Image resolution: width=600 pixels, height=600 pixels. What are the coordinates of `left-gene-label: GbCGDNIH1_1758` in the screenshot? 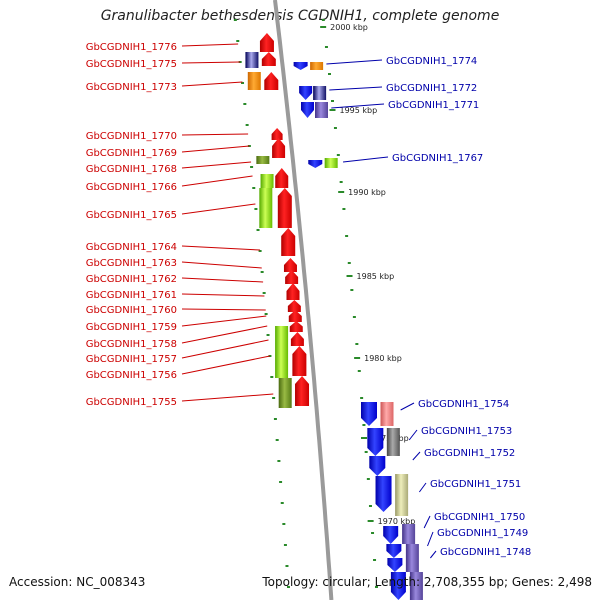 It's located at (131, 344).